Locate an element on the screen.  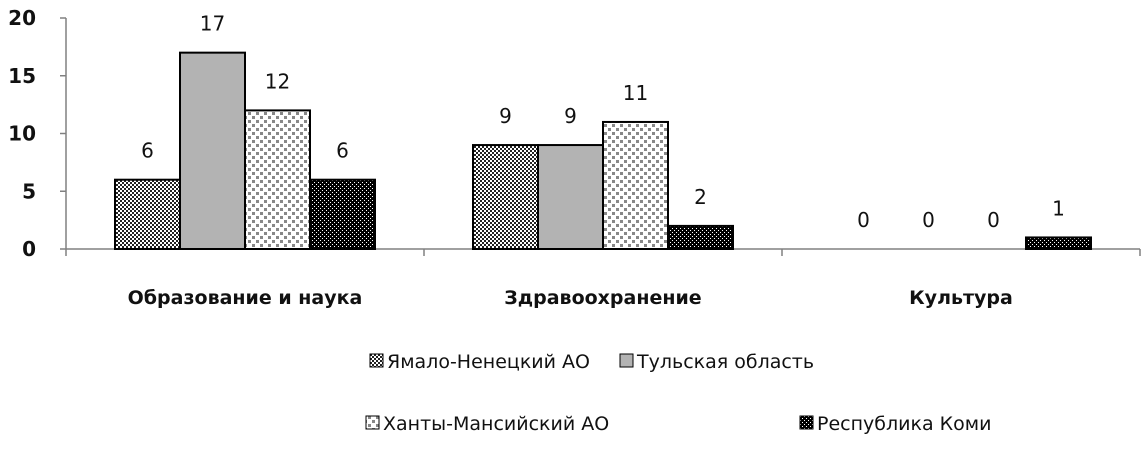
legend-label: Ямало-Ненецкий АО is located at coordinates (488, 362).